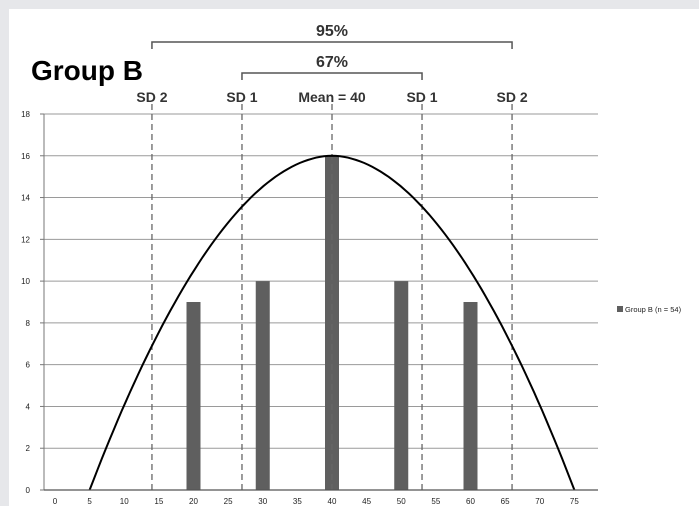 The height and width of the screenshot is (506, 699). I want to click on y-tick-label: 18, so click(25, 114).